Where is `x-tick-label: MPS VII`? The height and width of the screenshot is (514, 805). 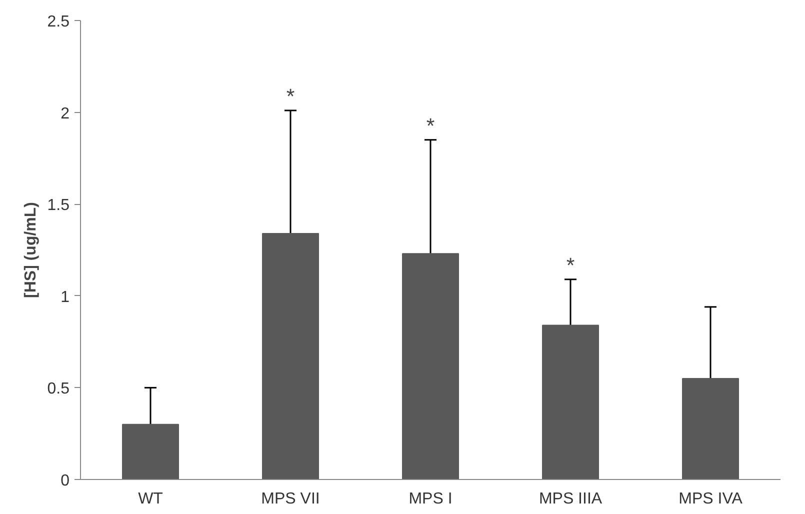 x-tick-label: MPS VII is located at coordinates (290, 499).